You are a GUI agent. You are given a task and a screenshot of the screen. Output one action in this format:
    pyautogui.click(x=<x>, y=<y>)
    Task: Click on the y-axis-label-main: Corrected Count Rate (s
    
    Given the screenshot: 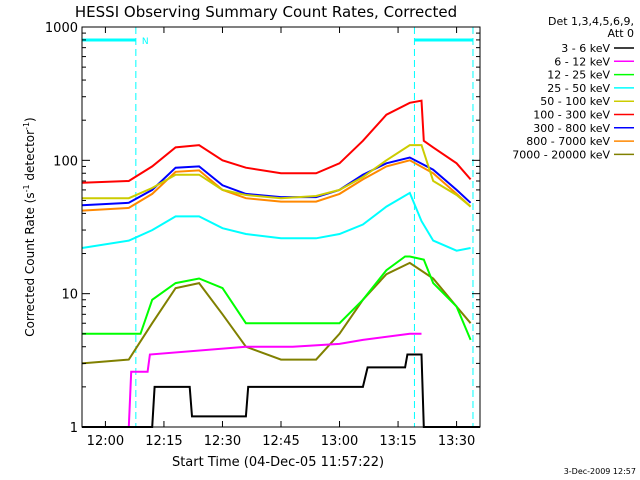 What is the action you would take?
    pyautogui.click(x=30, y=264)
    